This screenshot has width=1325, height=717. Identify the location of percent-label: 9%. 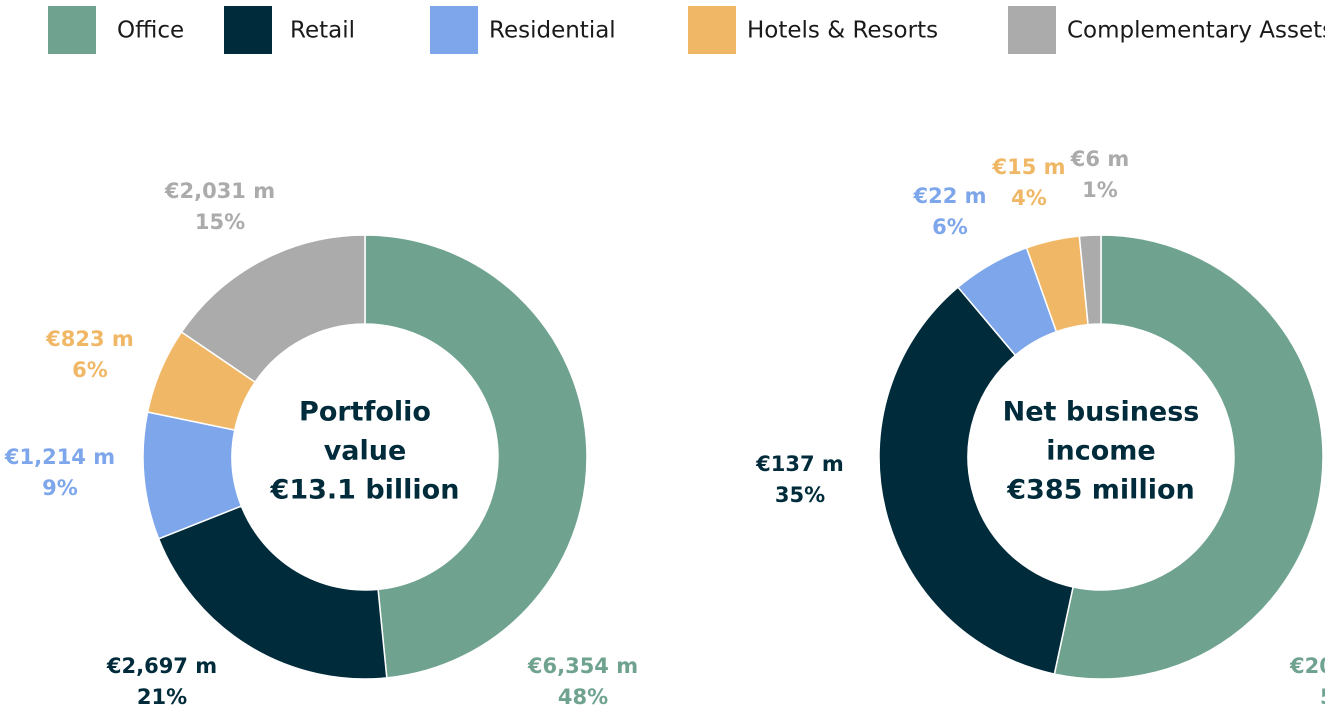
(60, 488).